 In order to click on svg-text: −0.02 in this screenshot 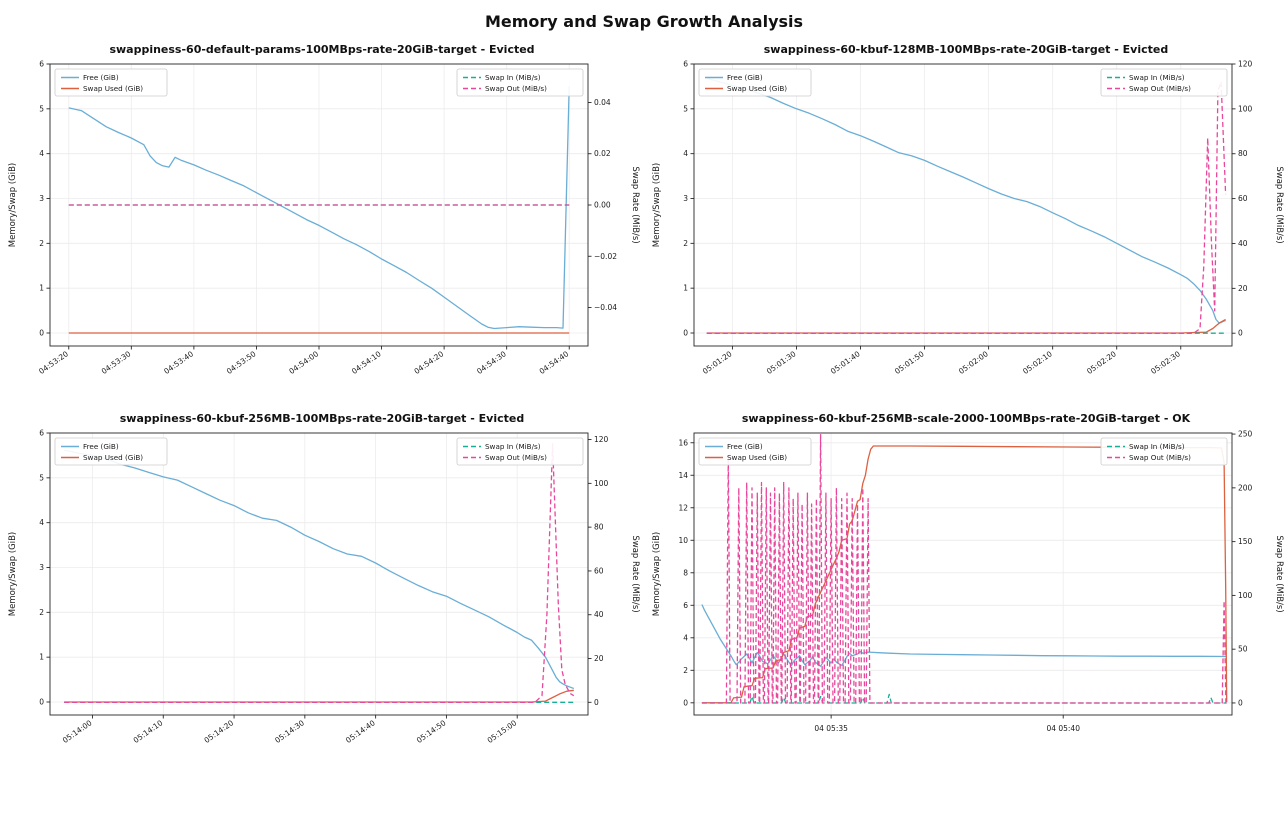, I will do `click(605, 256)`.